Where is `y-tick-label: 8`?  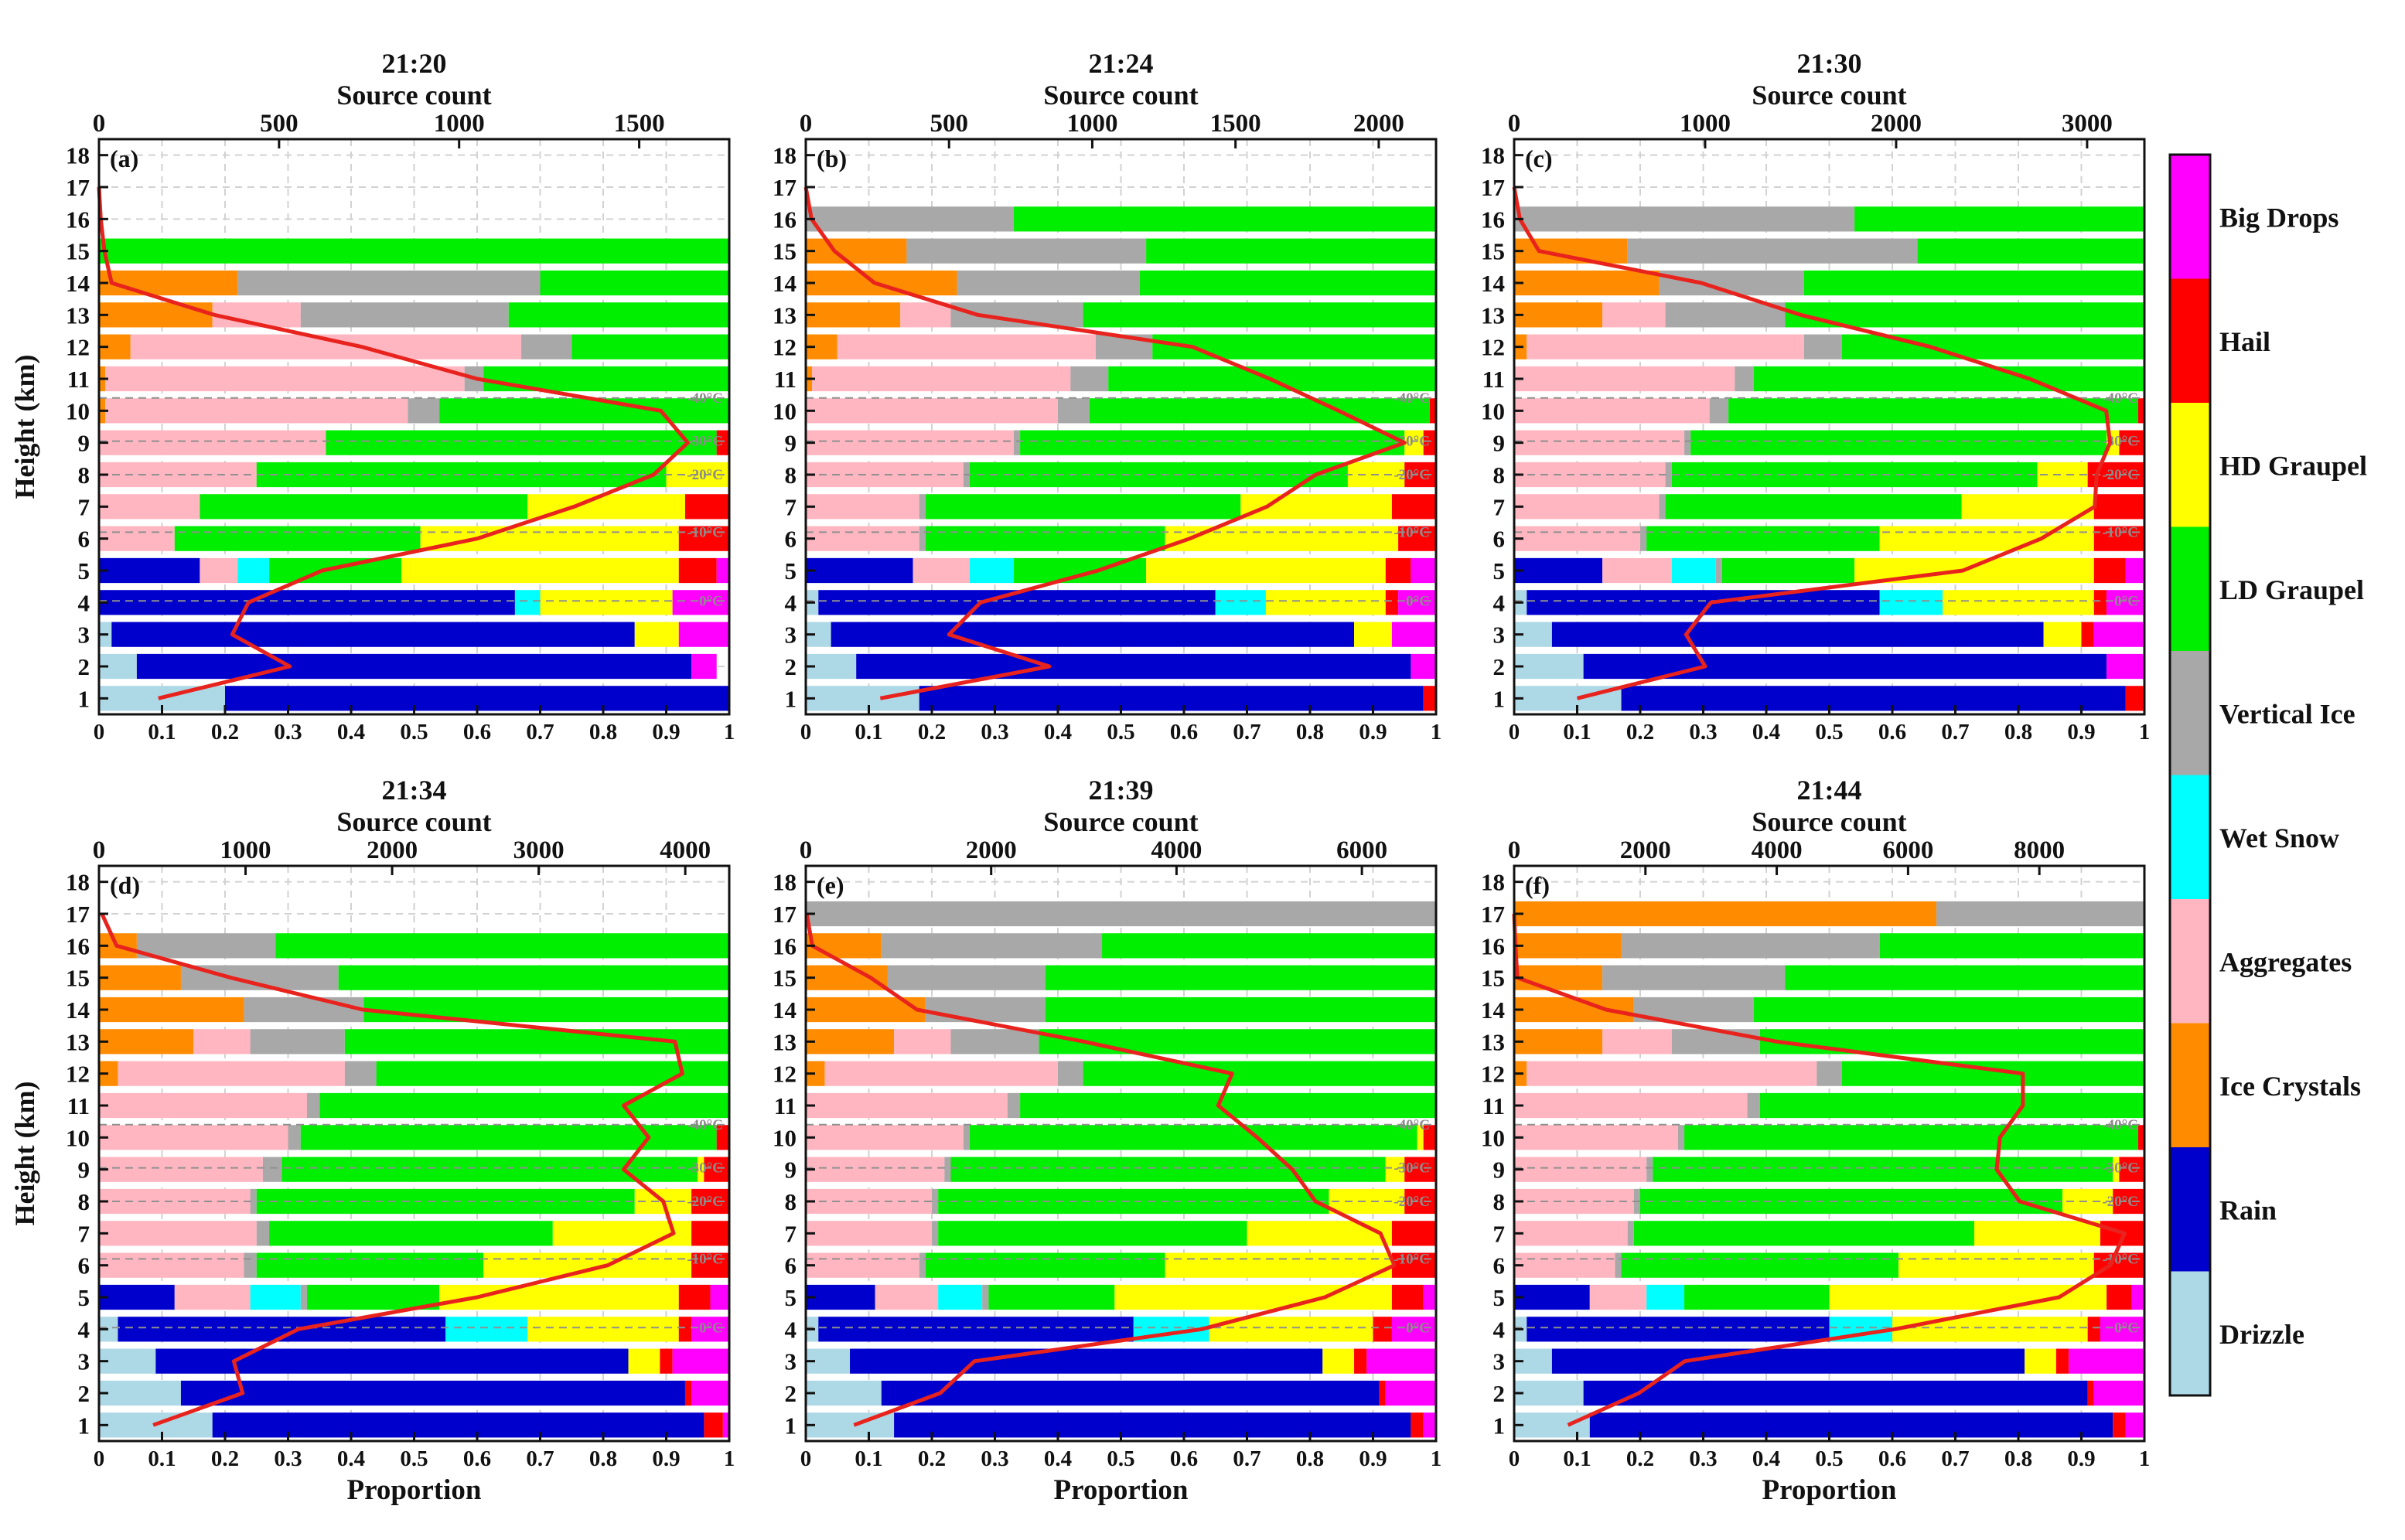
y-tick-label: 8 is located at coordinates (1499, 1201).